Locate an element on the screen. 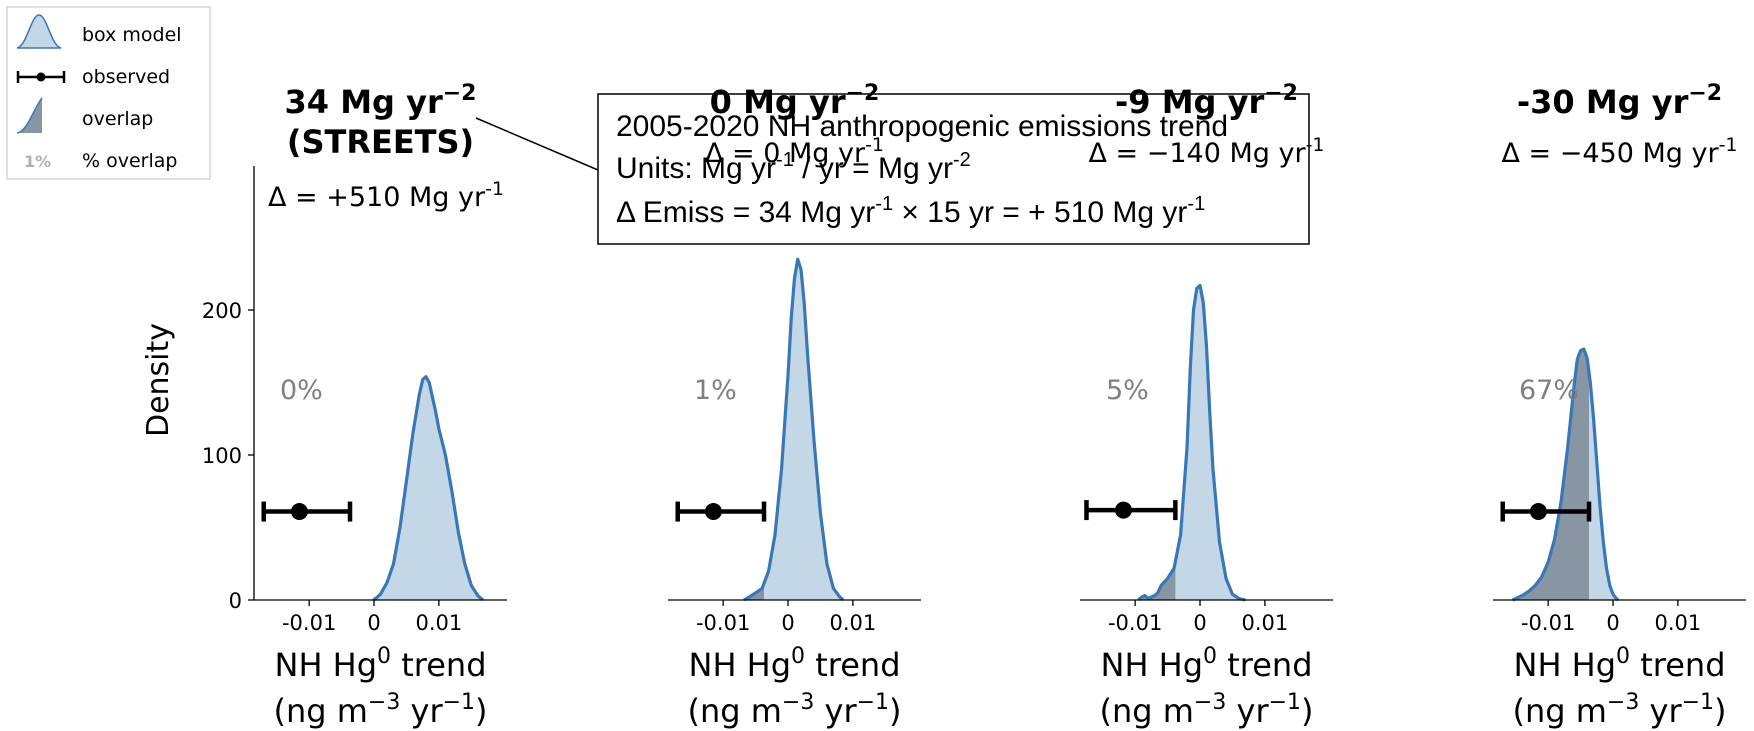  panel-title: 34 Mg yr−2 is located at coordinates (381, 101).